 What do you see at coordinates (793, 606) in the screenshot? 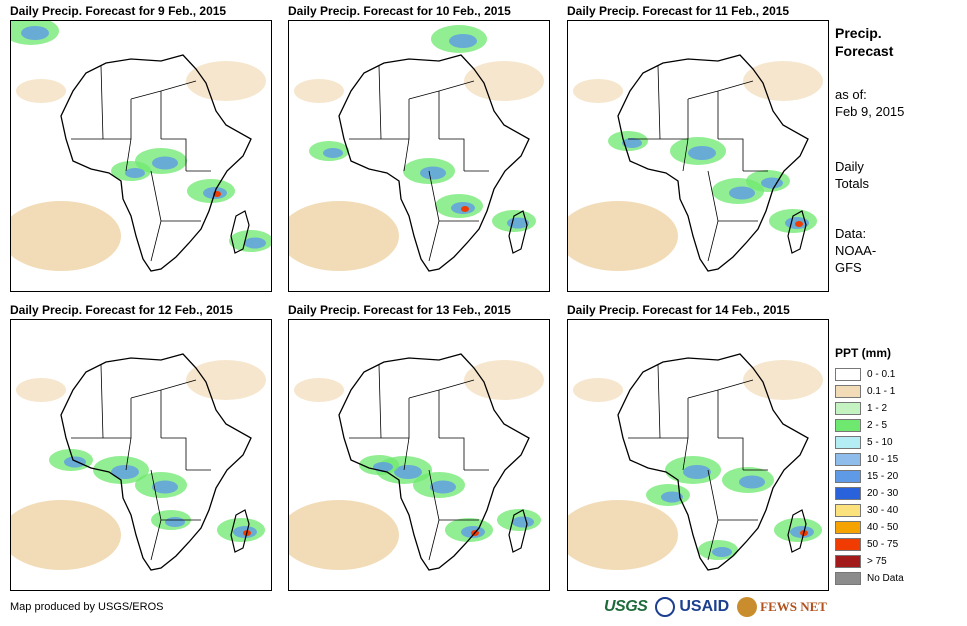
I see `fews-net-logo: FEWS NET` at bounding box center [793, 606].